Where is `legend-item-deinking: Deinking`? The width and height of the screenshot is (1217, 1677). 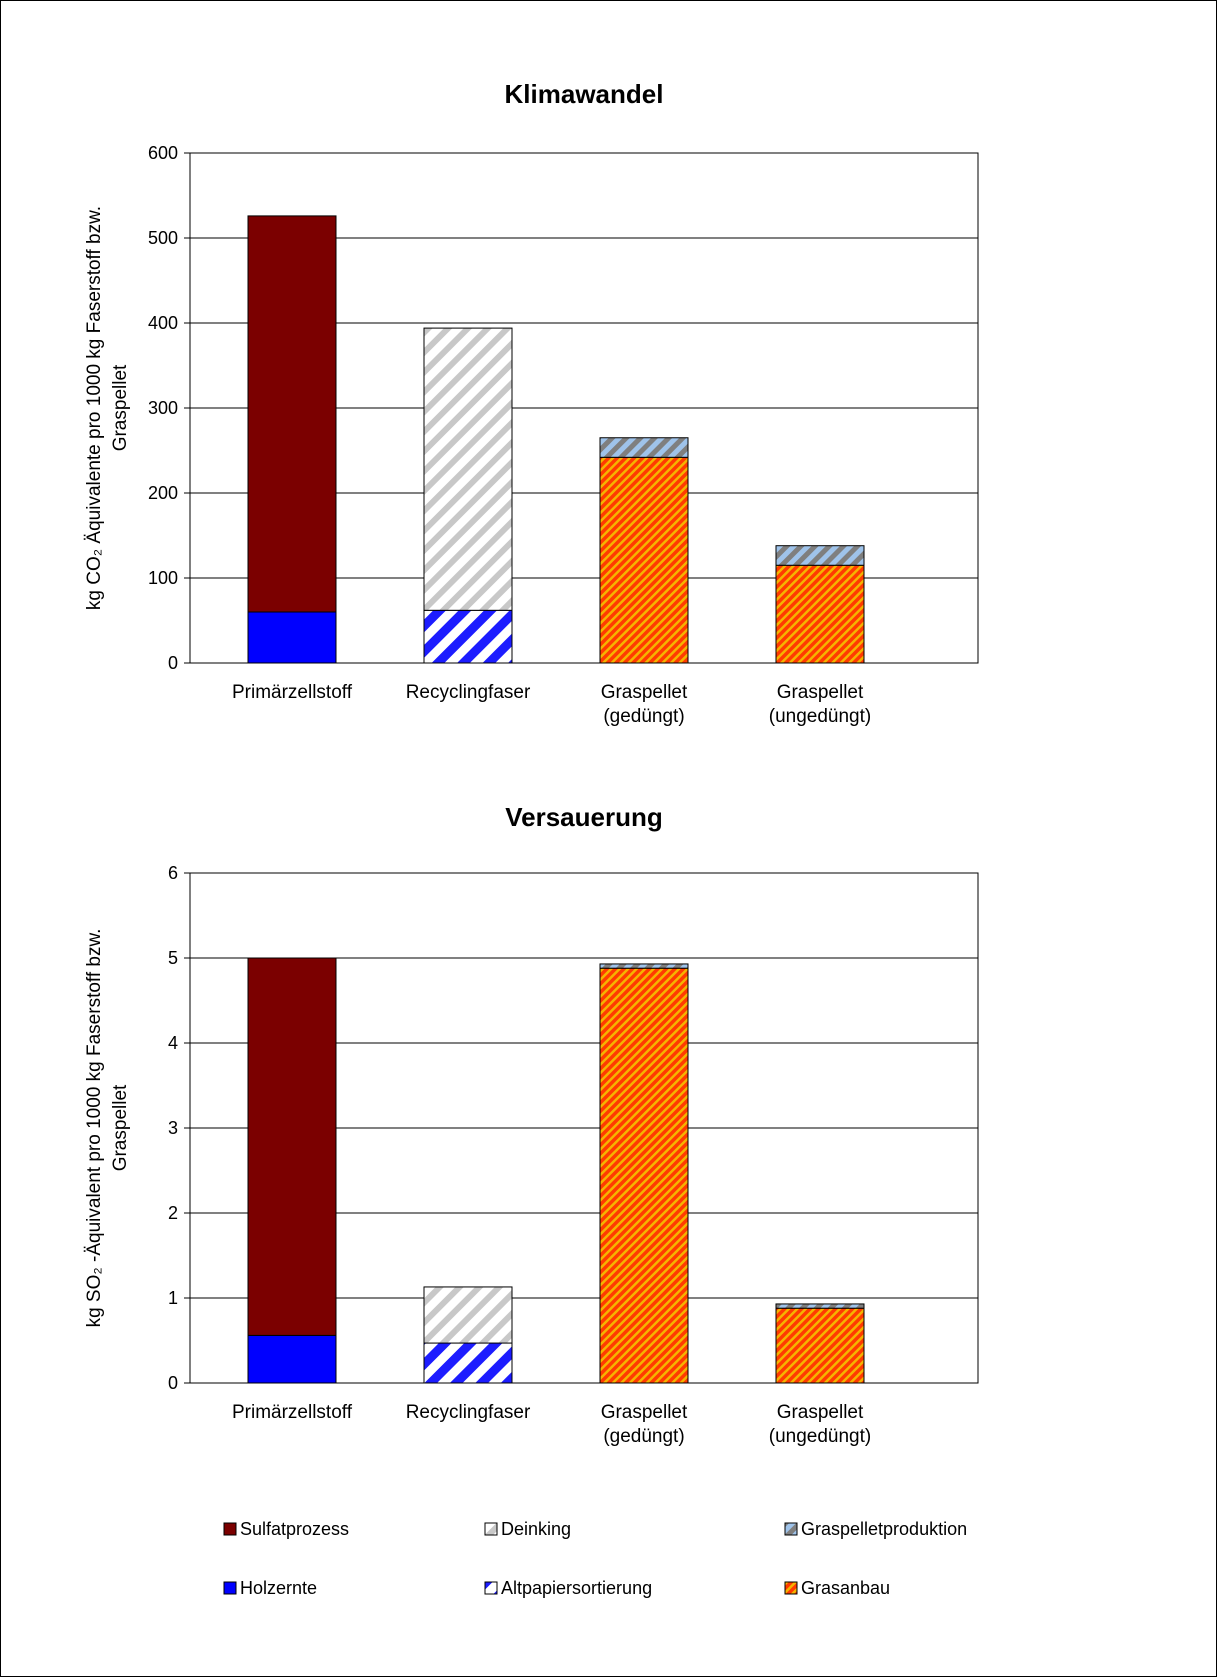 legend-item-deinking: Deinking is located at coordinates (527, 1529).